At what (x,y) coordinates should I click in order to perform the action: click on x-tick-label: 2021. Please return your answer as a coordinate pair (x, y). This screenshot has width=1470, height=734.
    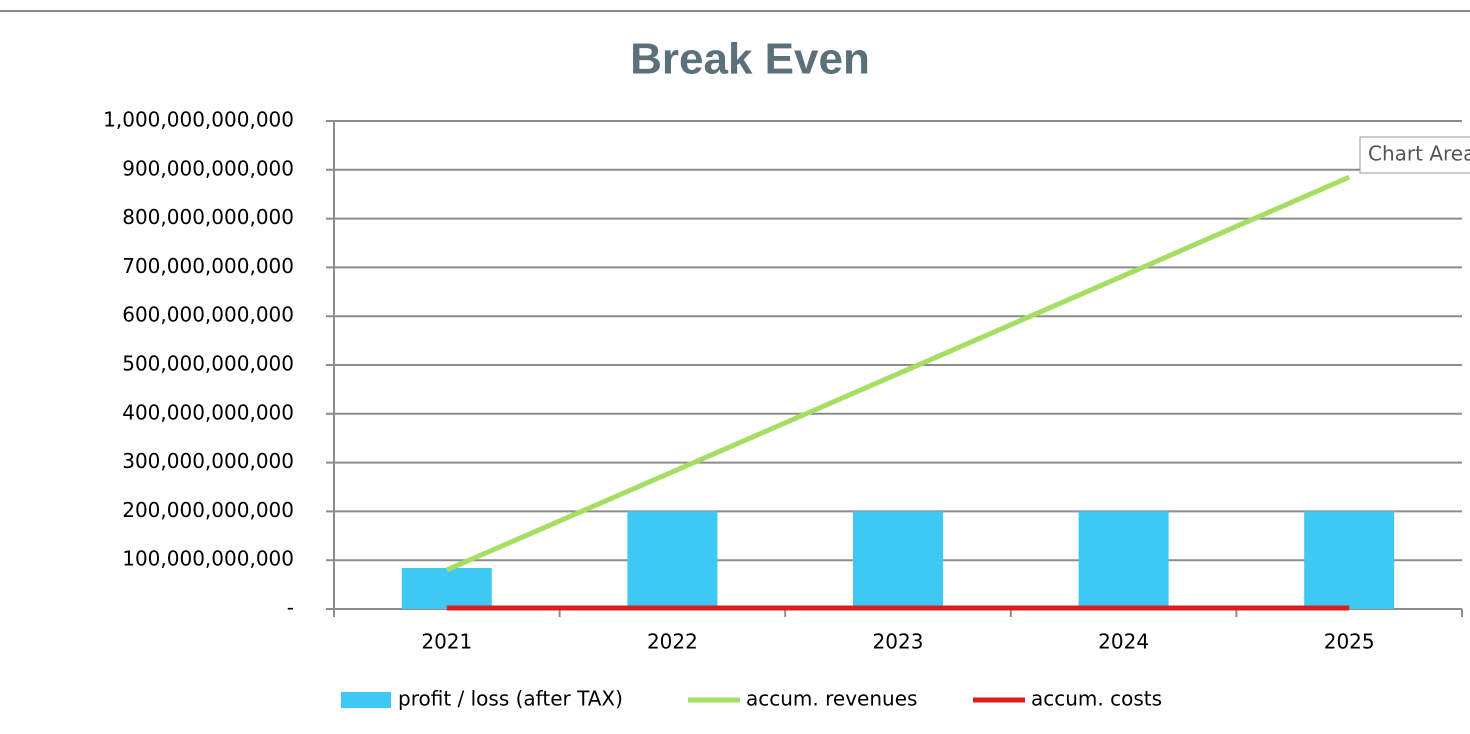
    Looking at the image, I should click on (446, 642).